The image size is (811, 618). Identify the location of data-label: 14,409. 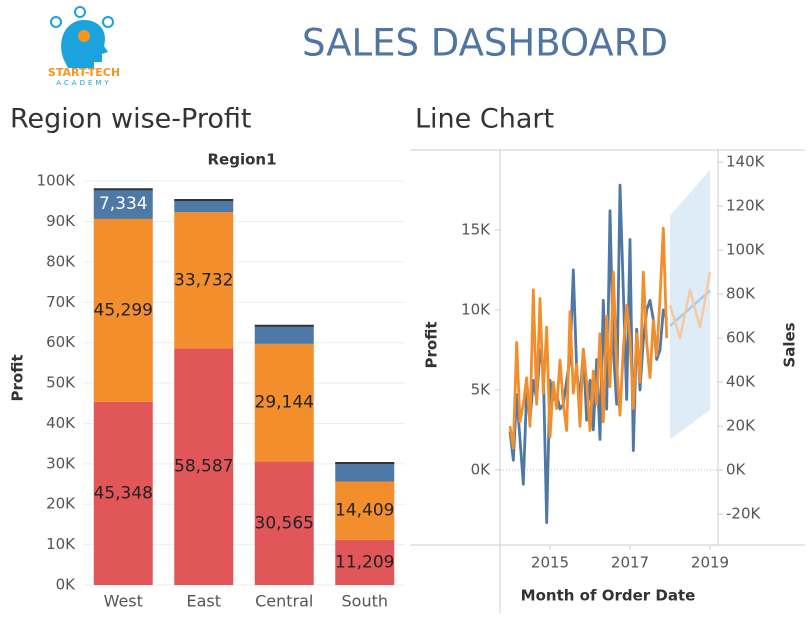
(364, 511).